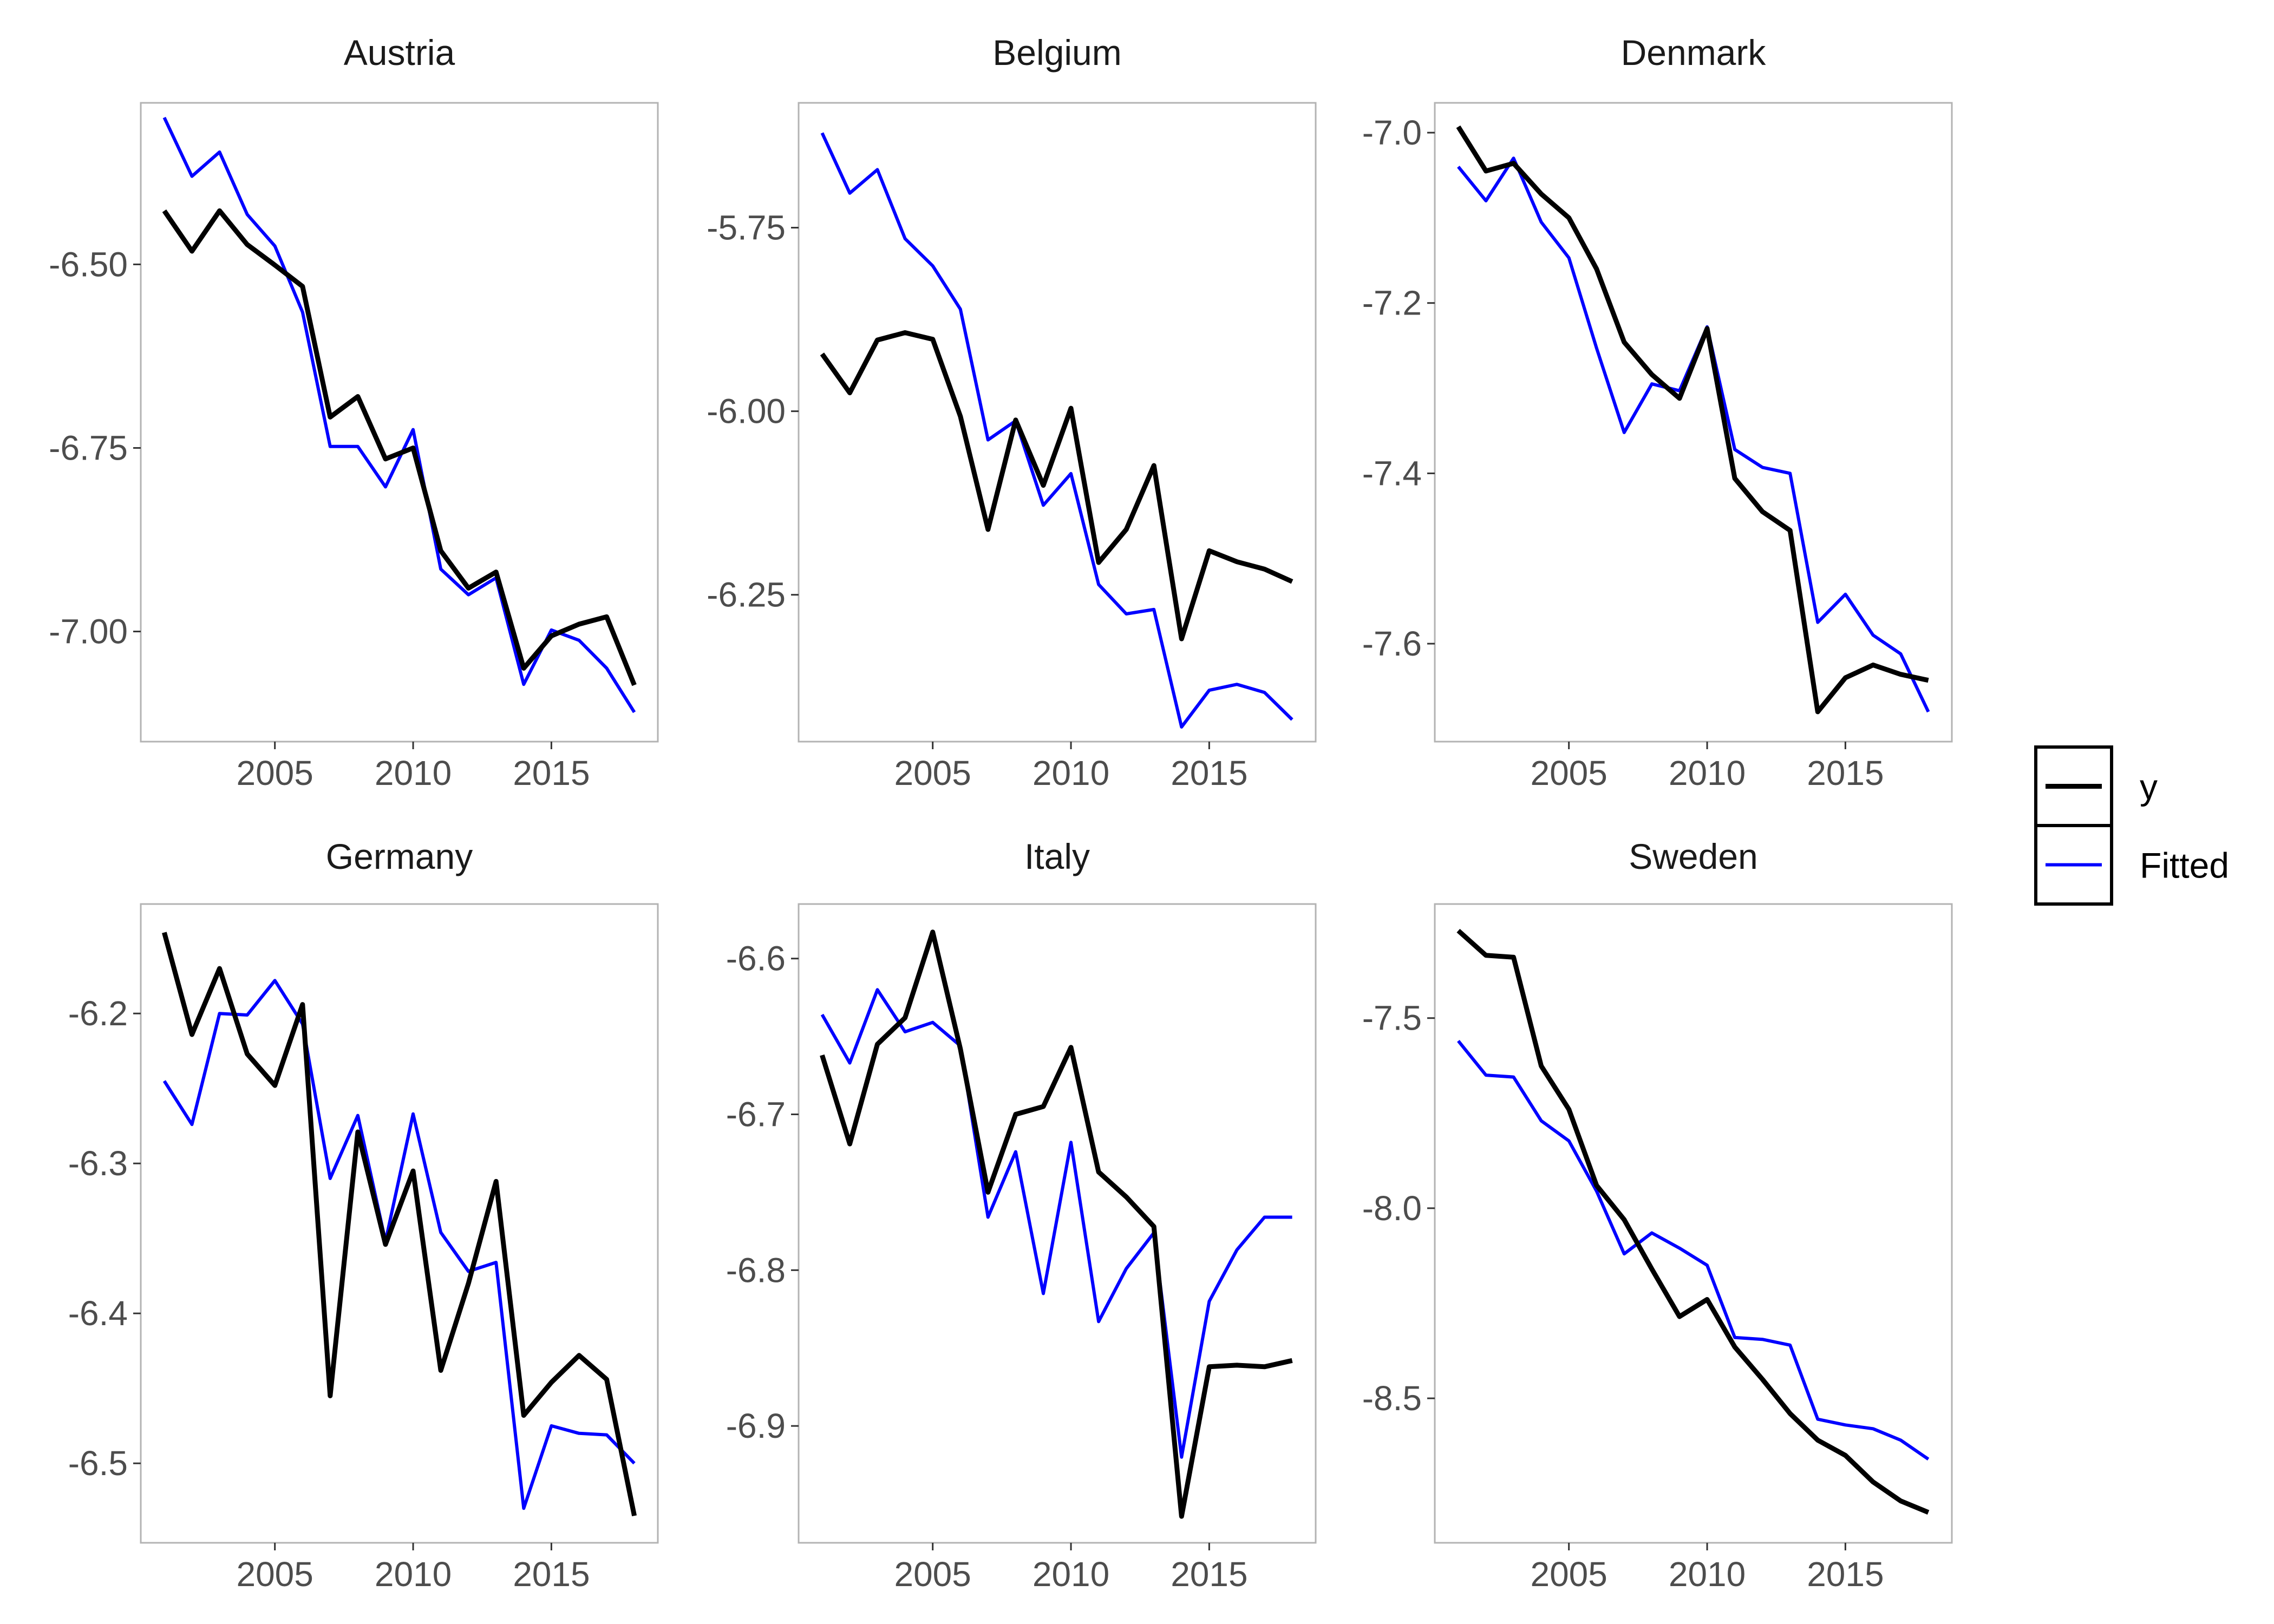 The height and width of the screenshot is (1624, 2274). Describe the element at coordinates (1694, 1250) in the screenshot. I see `fitted-line-sweden` at that location.